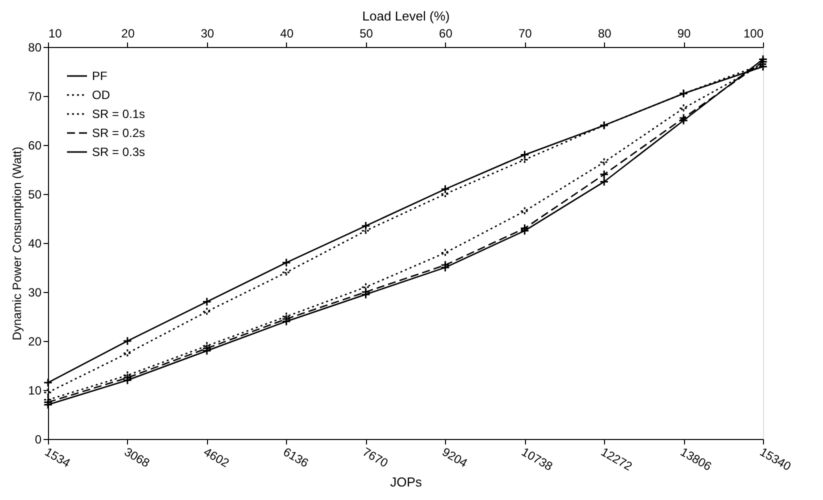  Describe the element at coordinates (119, 114) in the screenshot. I see `legend-label: SR = 0.1s` at that location.